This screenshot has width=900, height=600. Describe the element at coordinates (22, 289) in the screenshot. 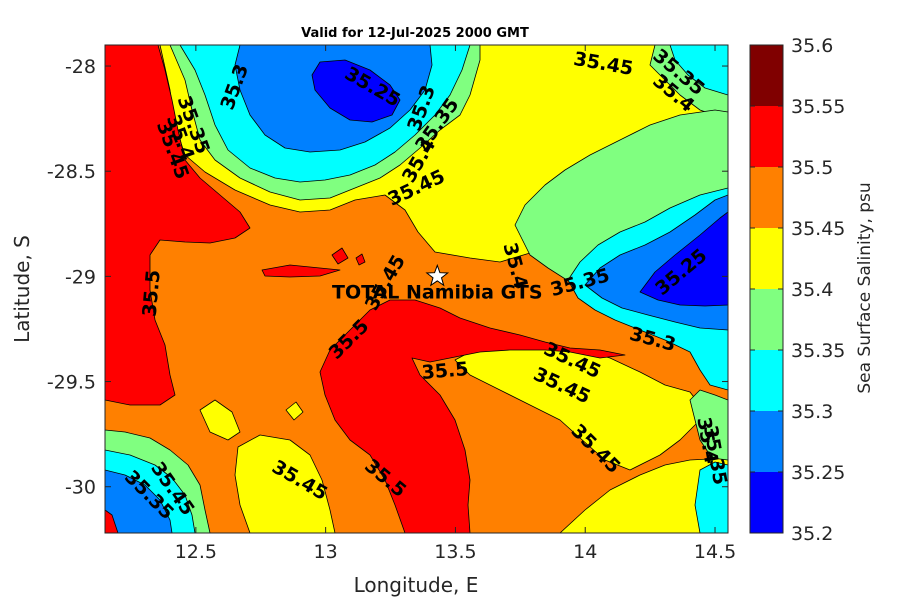

I see `y-axis-label: Latitude, S` at that location.